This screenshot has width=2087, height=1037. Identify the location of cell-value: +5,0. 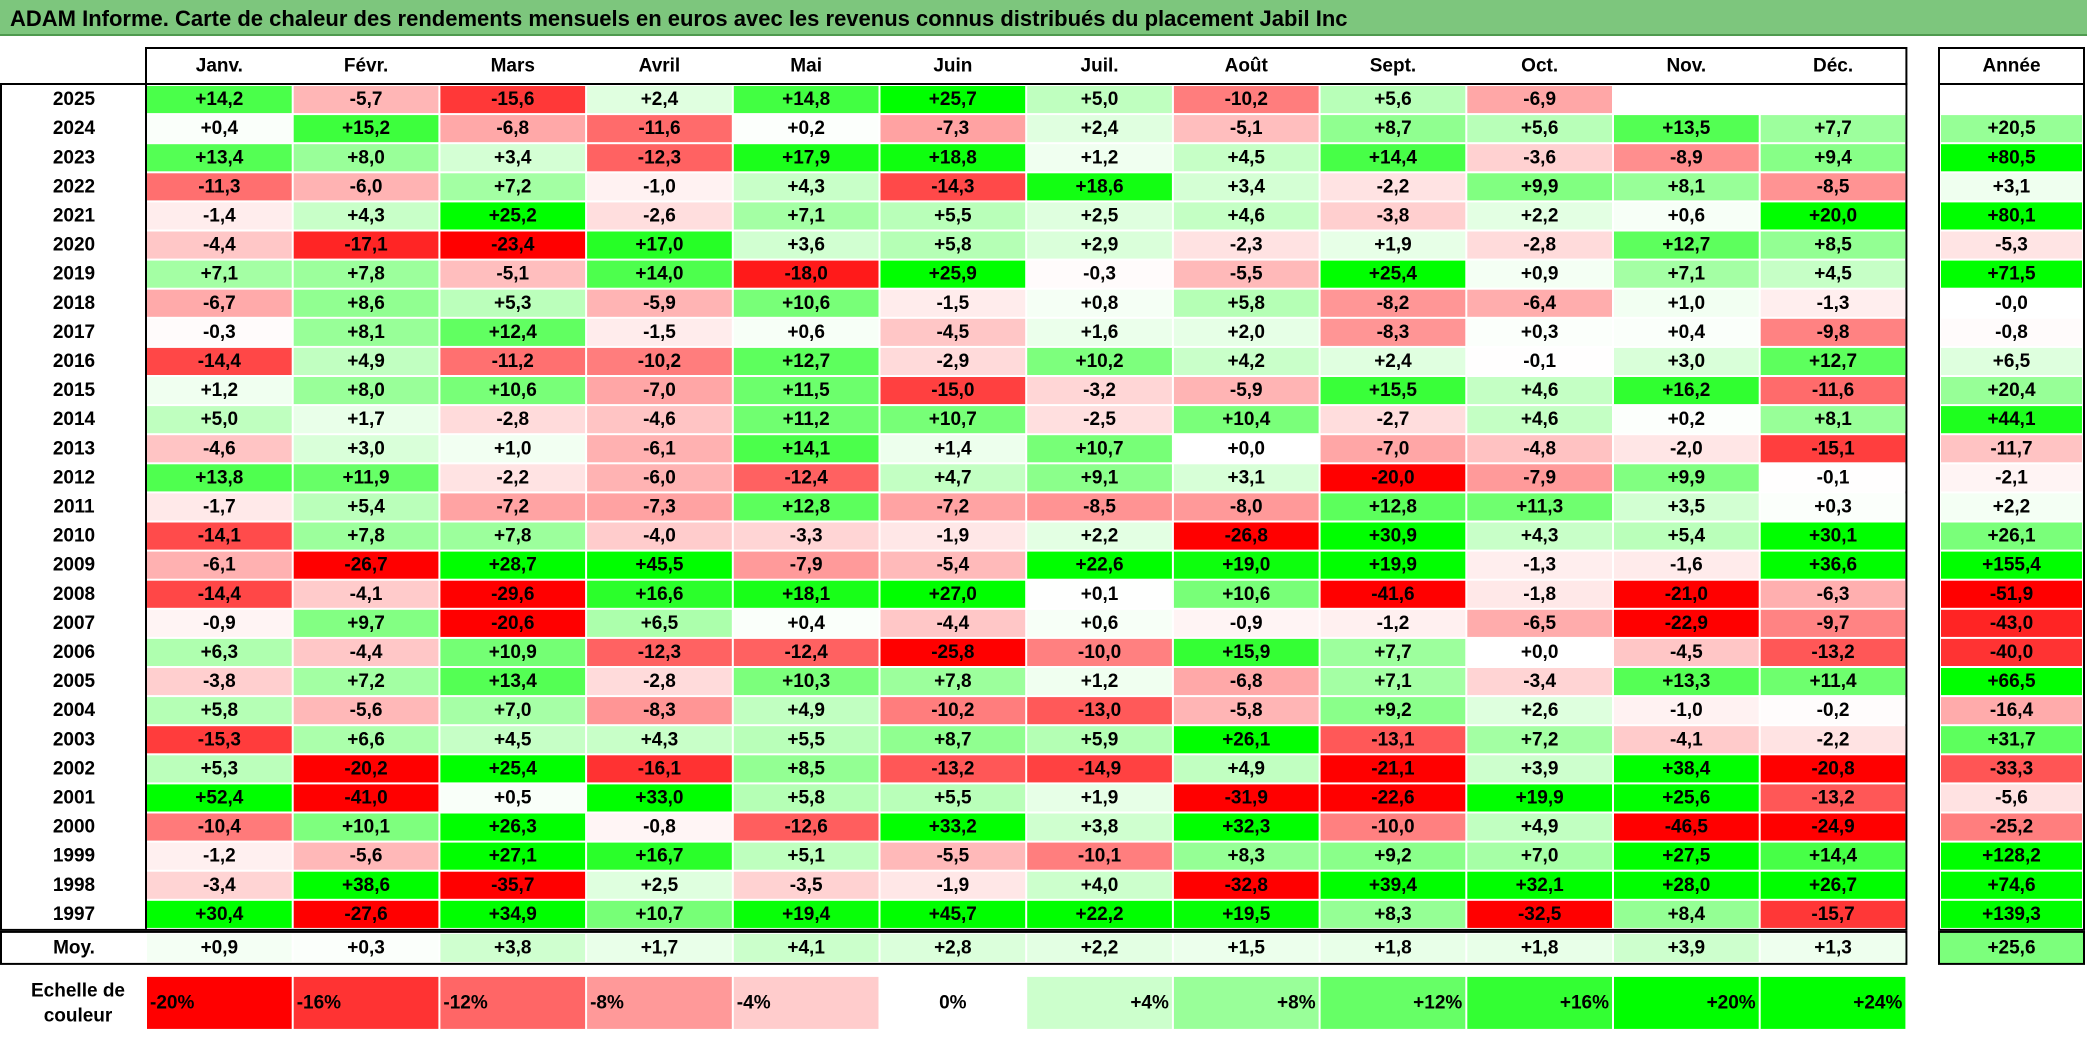
(220, 419).